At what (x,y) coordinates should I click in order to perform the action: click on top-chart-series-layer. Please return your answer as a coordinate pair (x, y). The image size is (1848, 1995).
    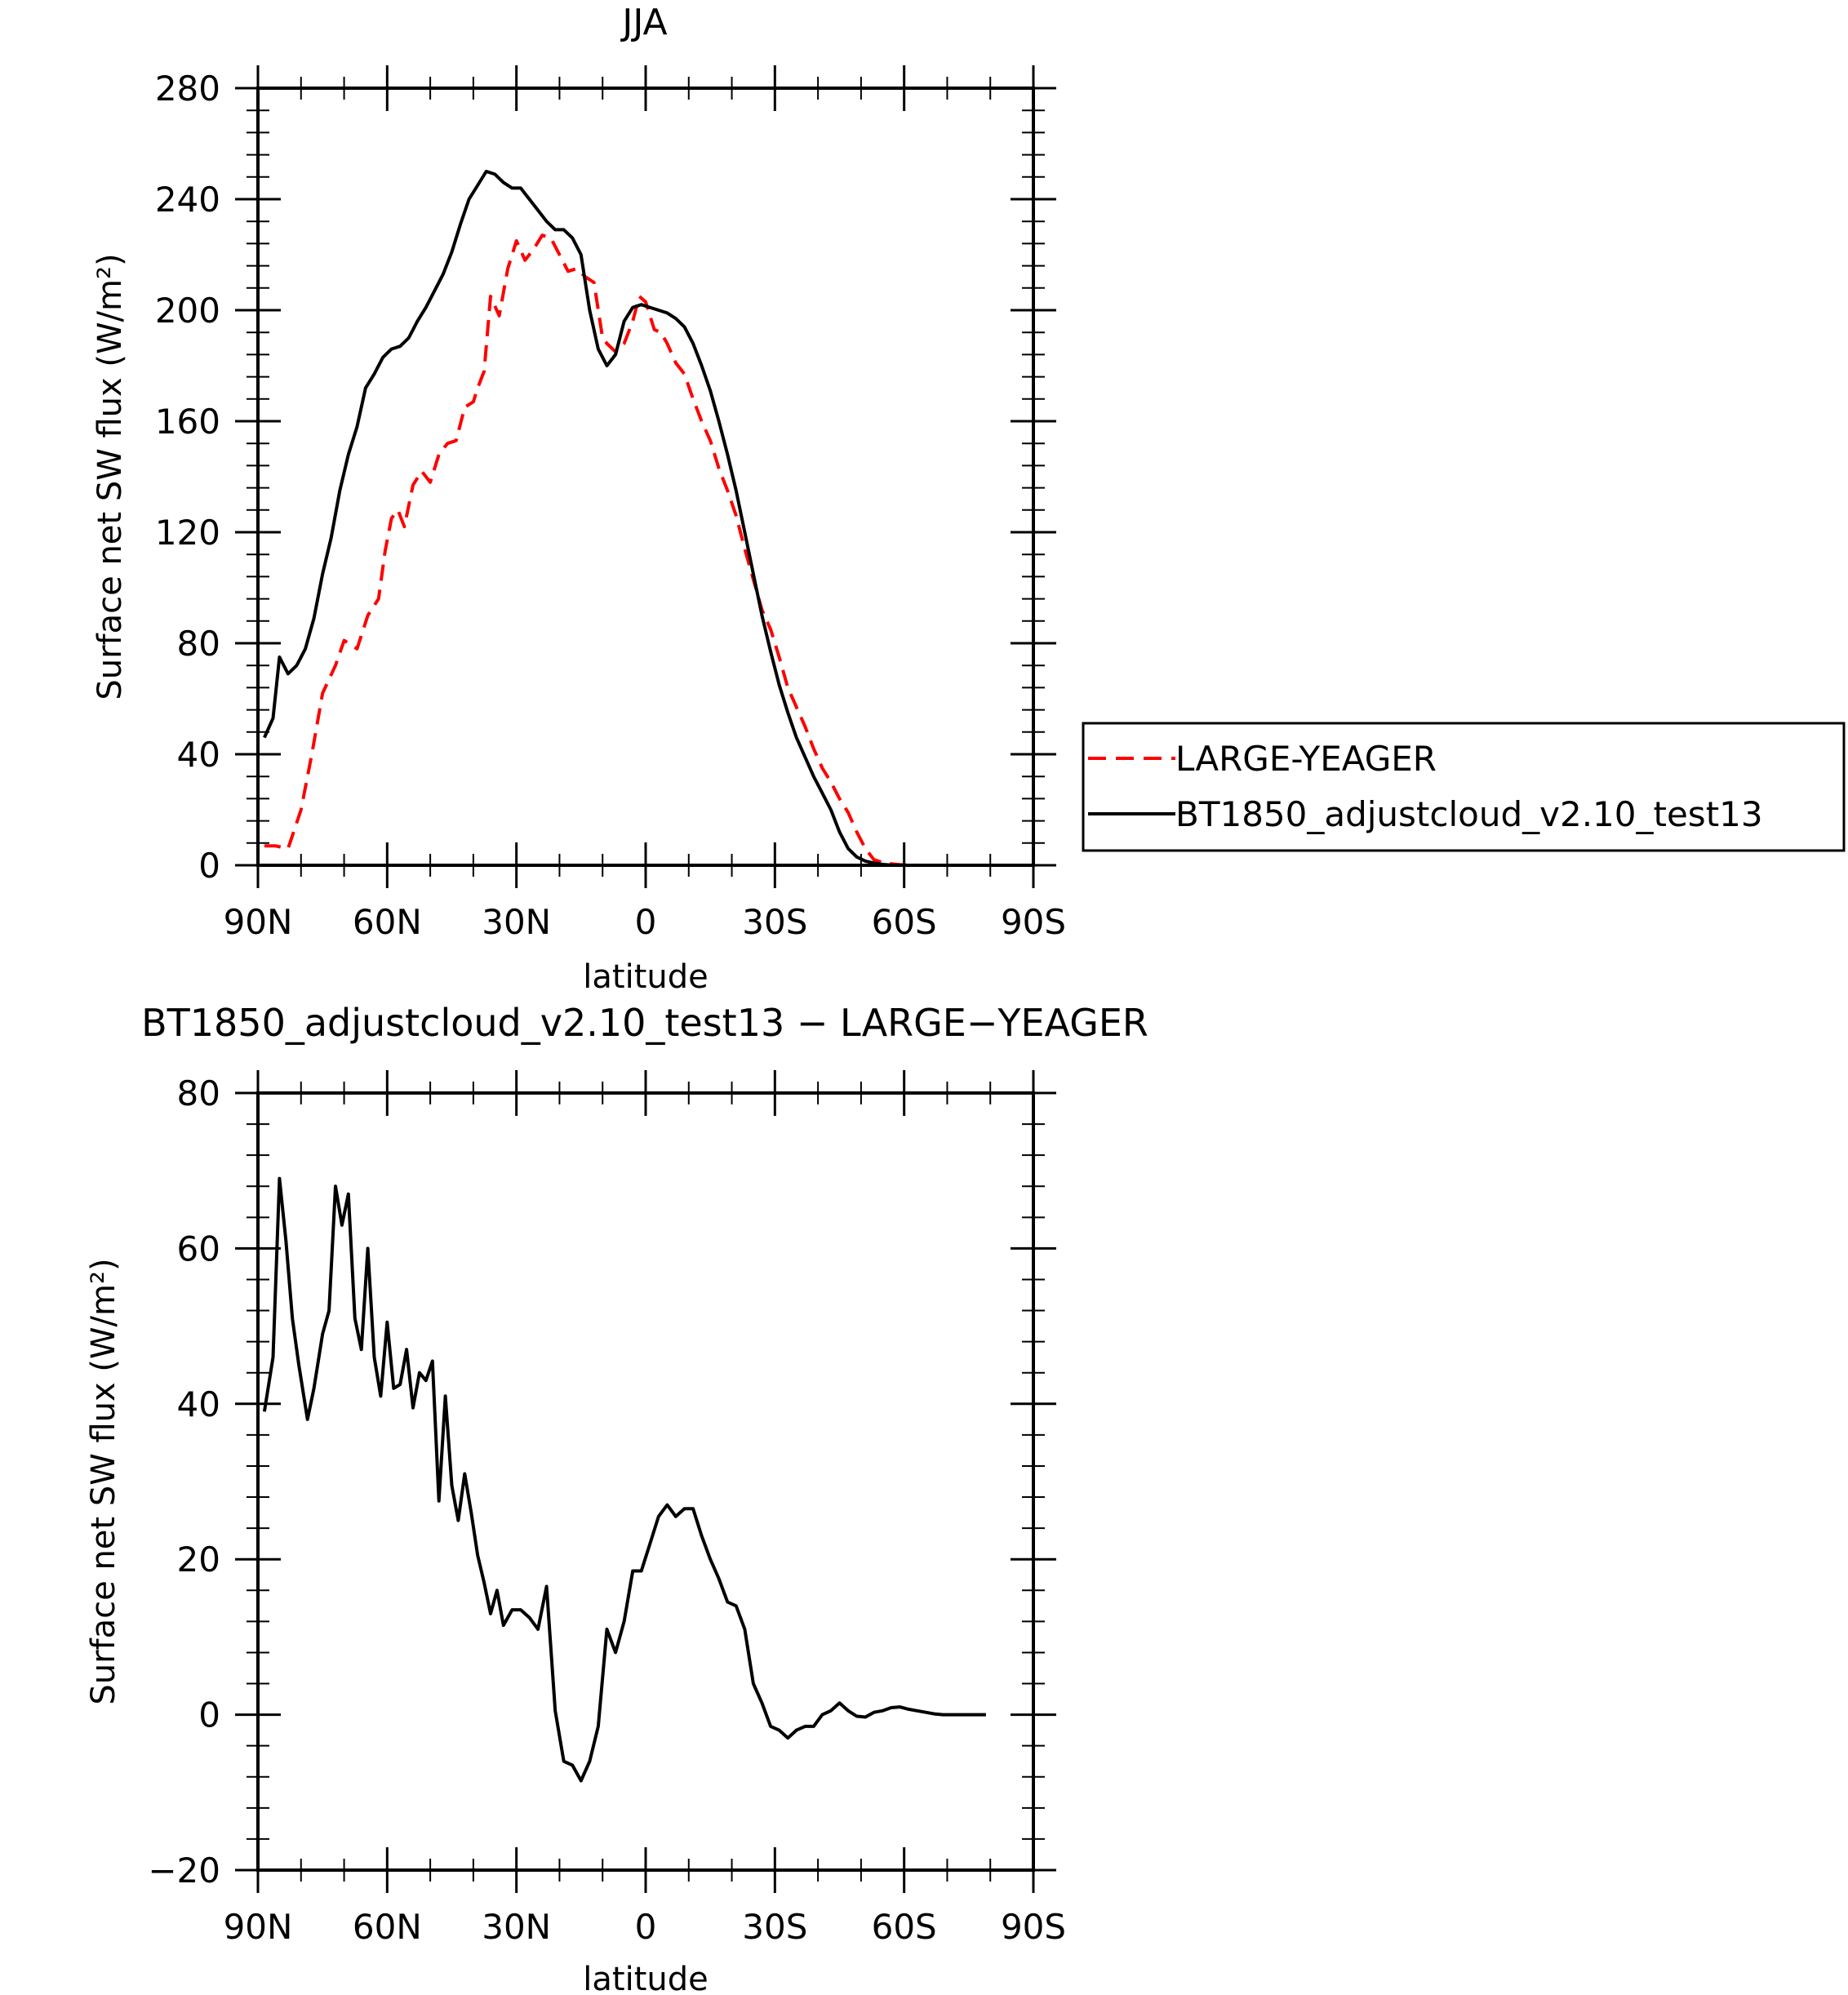
    Looking at the image, I should click on (642, 518).